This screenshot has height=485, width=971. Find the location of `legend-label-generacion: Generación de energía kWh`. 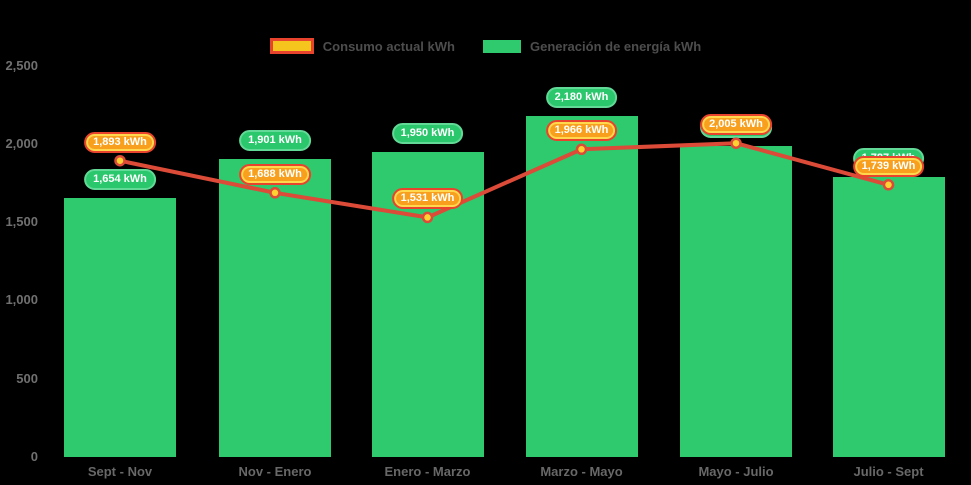

legend-label-generacion: Generación de energía kWh is located at coordinates (615, 46).